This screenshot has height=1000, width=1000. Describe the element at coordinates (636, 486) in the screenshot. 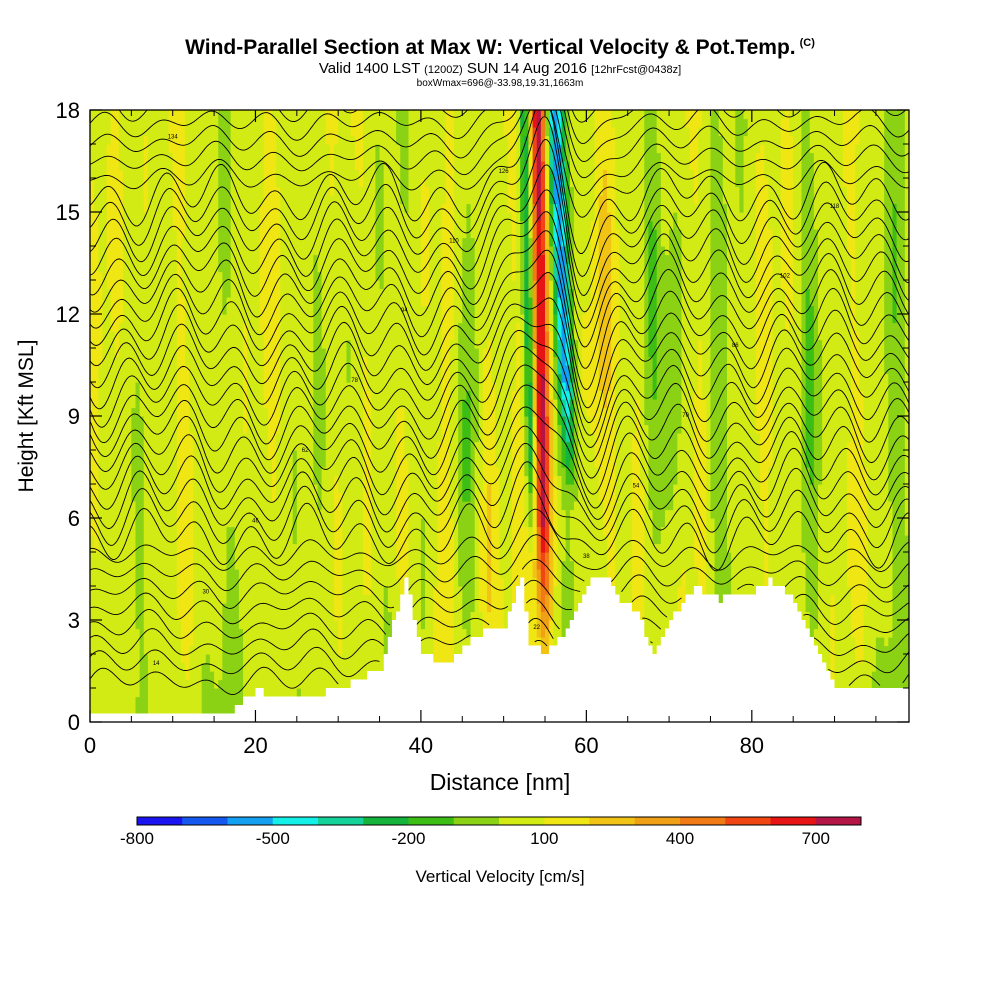

I see `theta-contour-label: 54` at that location.